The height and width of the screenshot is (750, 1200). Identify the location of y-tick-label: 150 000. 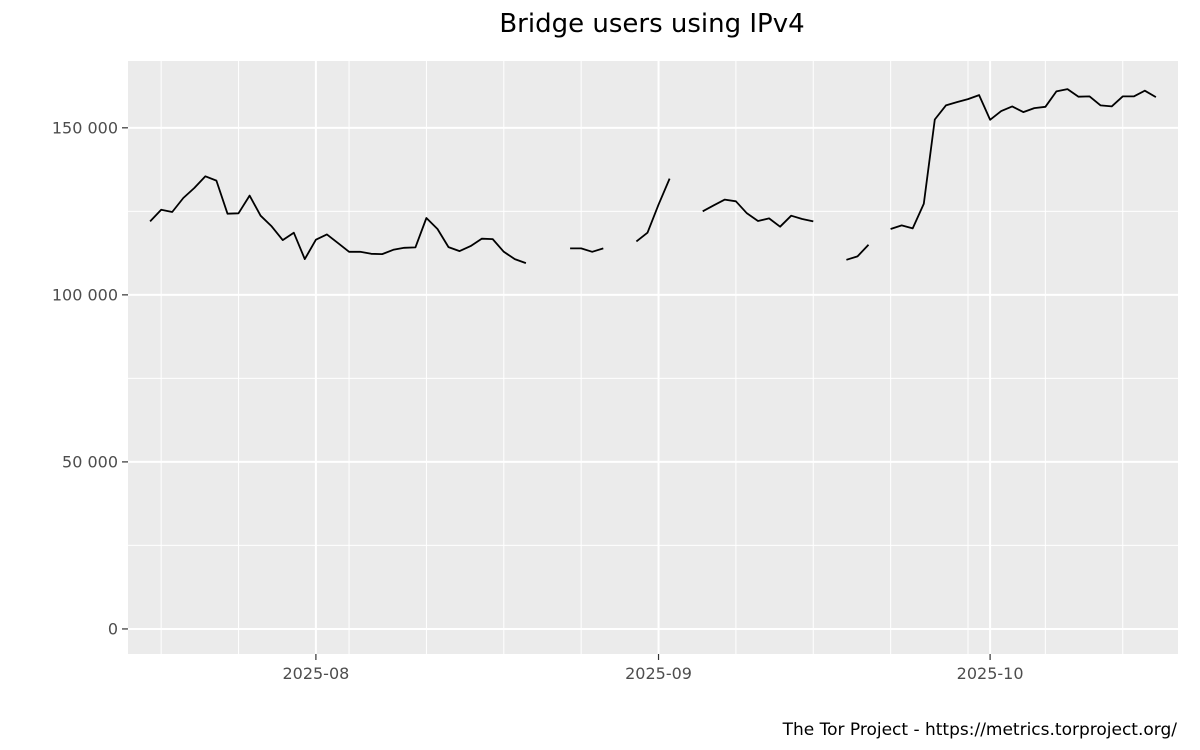
(85, 127).